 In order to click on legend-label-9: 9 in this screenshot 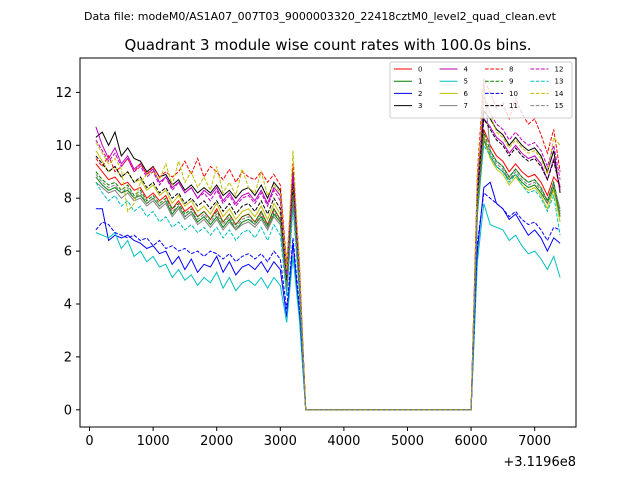, I will do `click(511, 82)`.